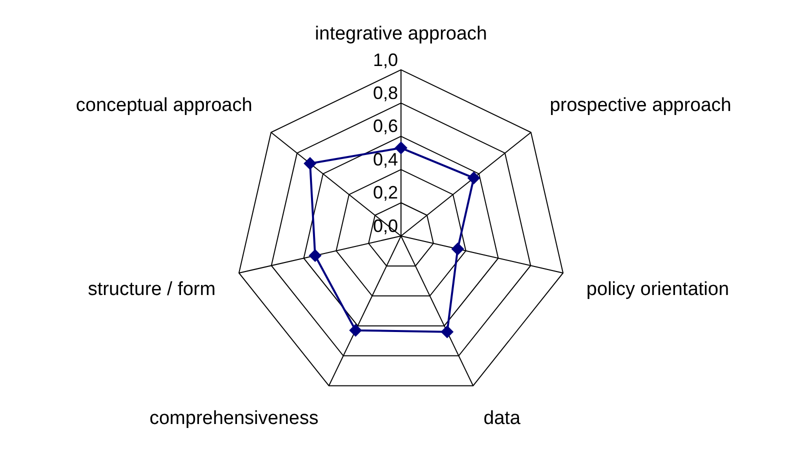  What do you see at coordinates (401, 34) in the screenshot?
I see `spoke-label: integrative approach` at bounding box center [401, 34].